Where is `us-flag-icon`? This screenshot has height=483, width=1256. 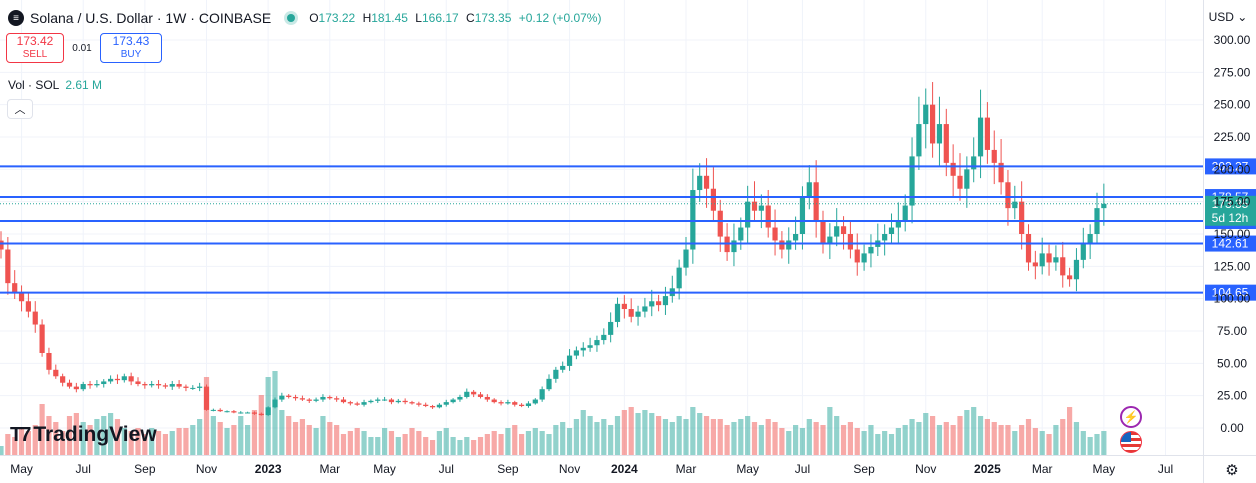 us-flag-icon is located at coordinates (1131, 442).